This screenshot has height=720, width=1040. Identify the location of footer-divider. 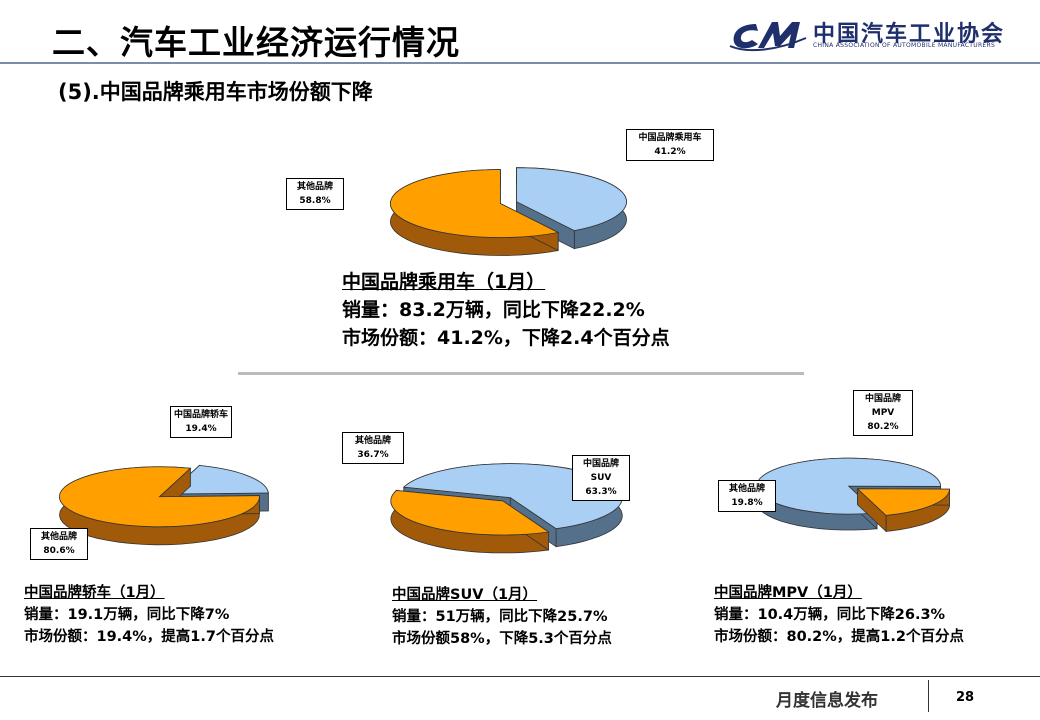
(520, 676).